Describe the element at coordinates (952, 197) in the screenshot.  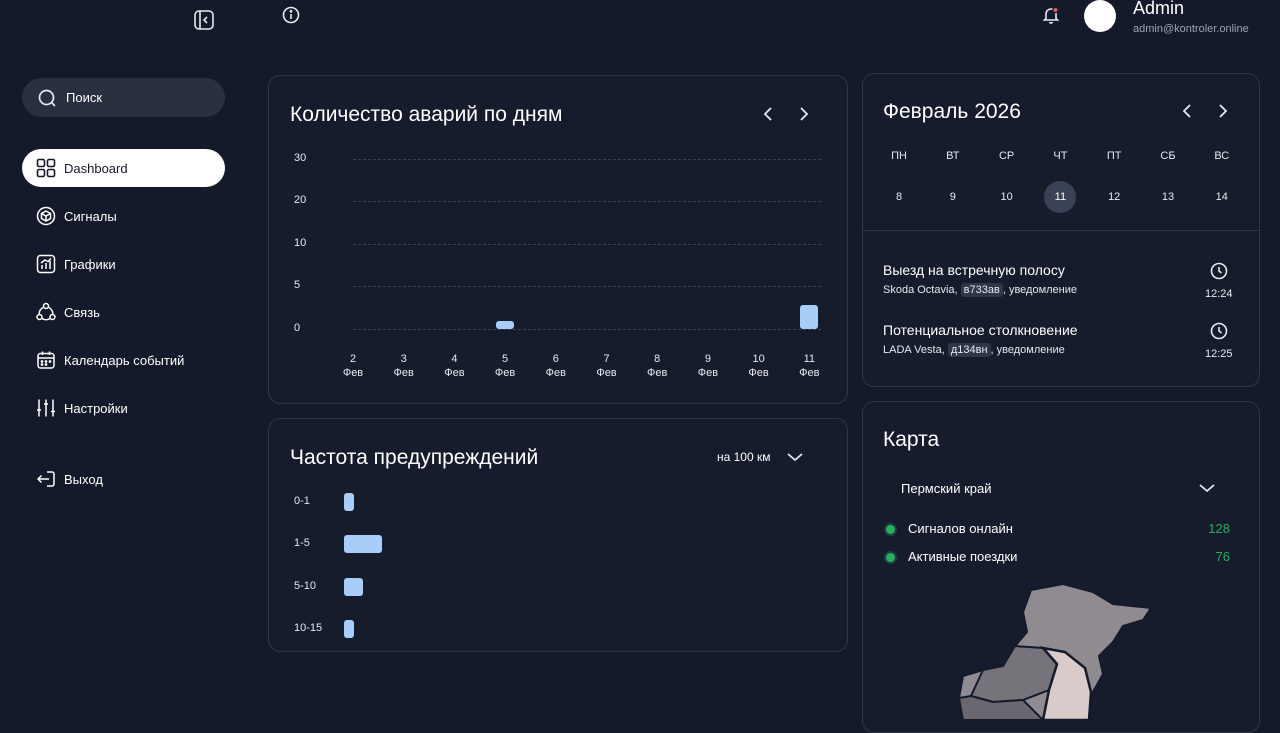
I see `calendar-day: 9` at that location.